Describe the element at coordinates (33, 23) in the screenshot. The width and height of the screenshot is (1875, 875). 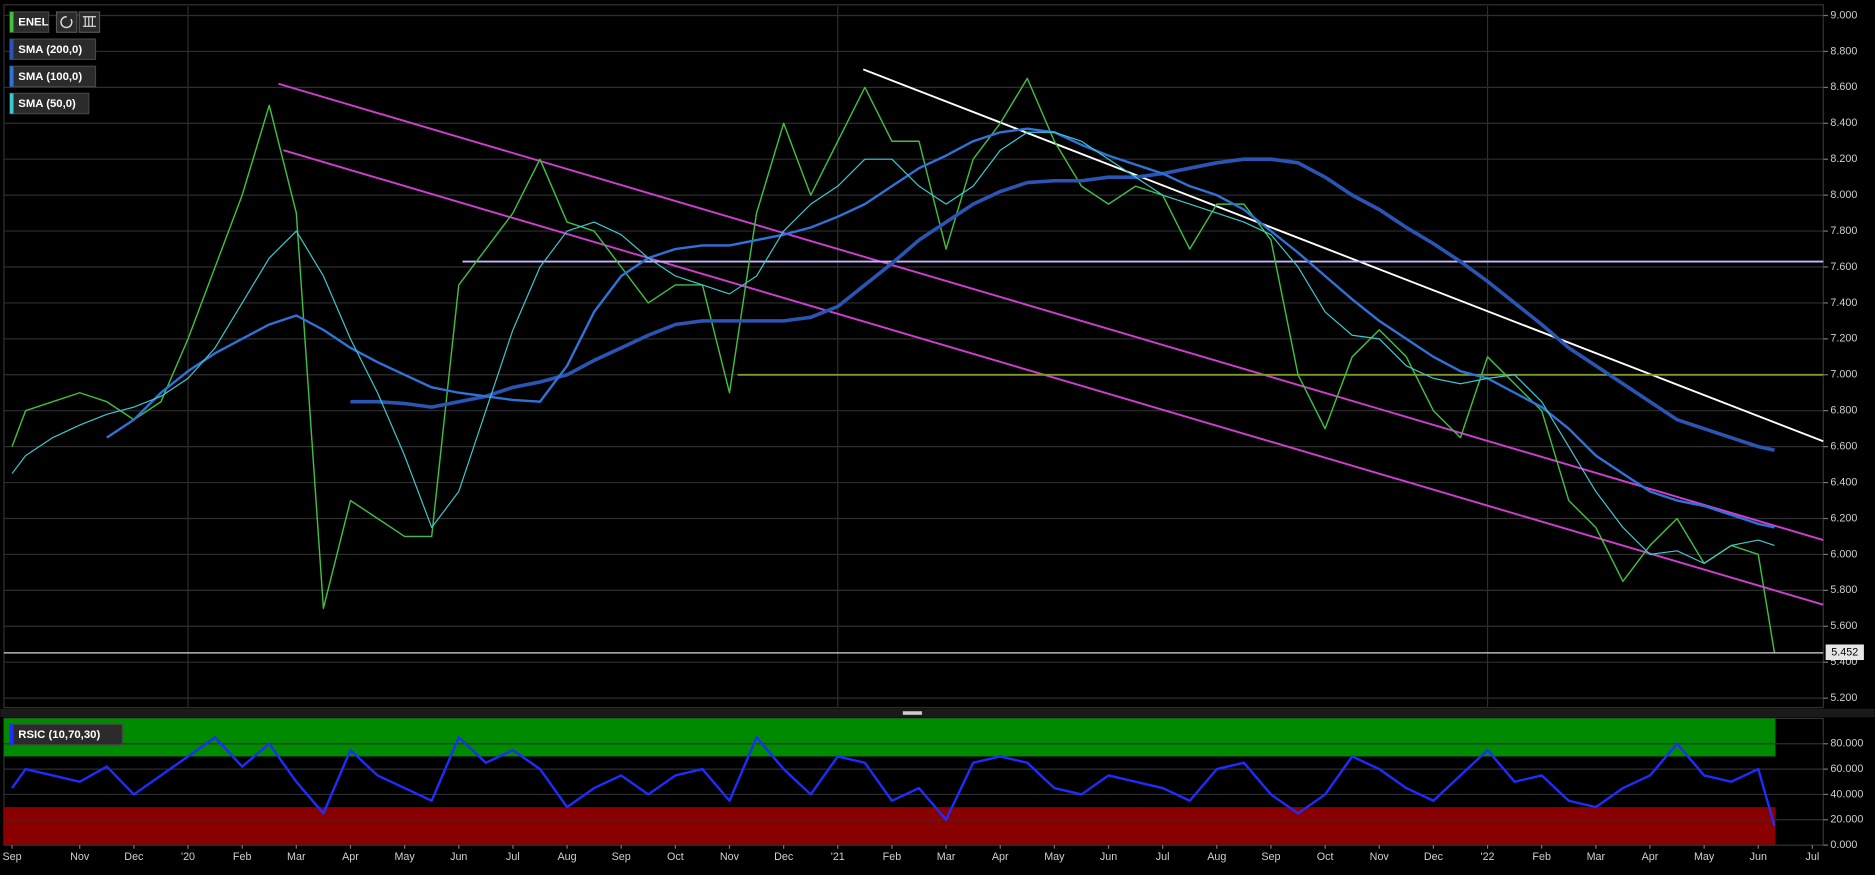
I see `legend-label: ENEL` at that location.